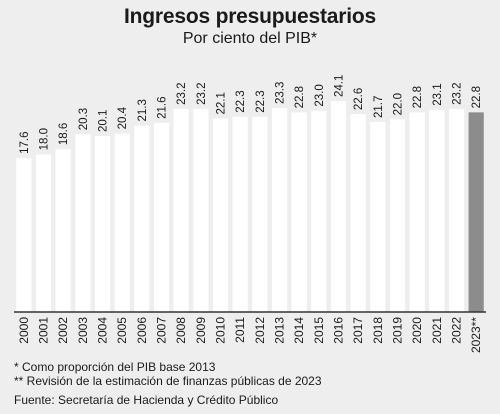  What do you see at coordinates (378, 217) in the screenshot?
I see `bar-2018` at bounding box center [378, 217].